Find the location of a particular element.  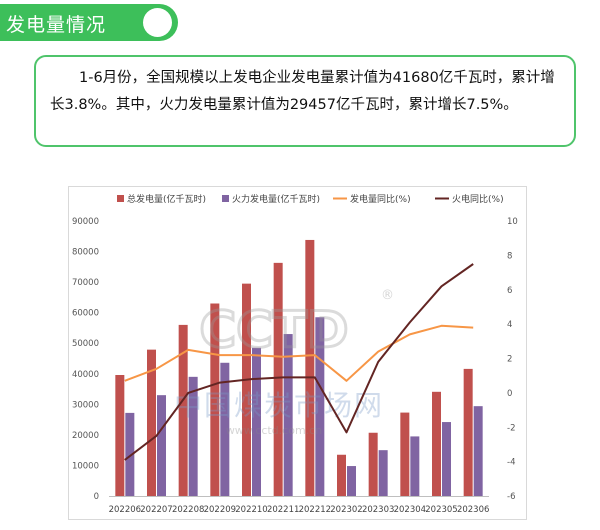

legend-label: 发电量同比(%) is located at coordinates (380, 199).